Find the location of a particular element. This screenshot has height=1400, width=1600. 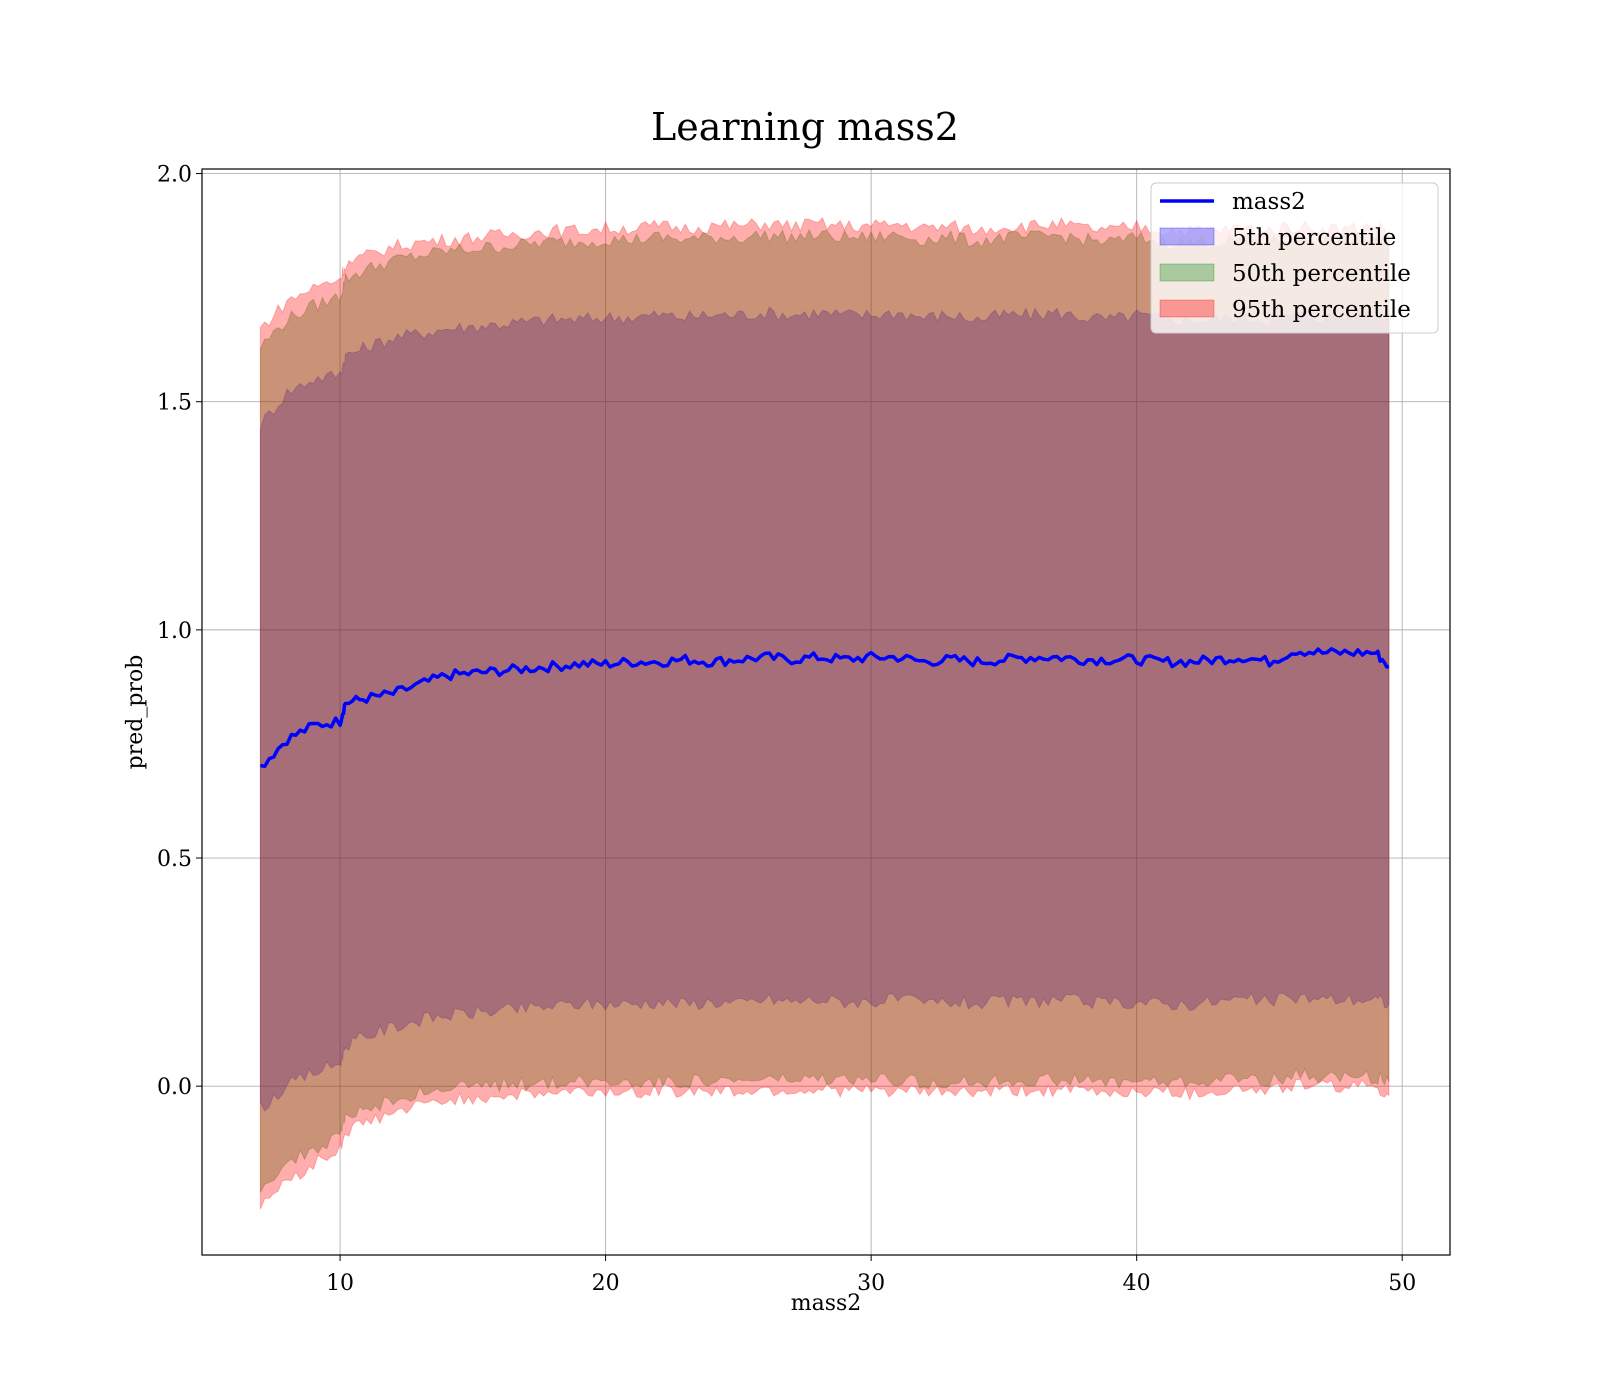

y-tick-label: 0.5 is located at coordinates (174, 859).